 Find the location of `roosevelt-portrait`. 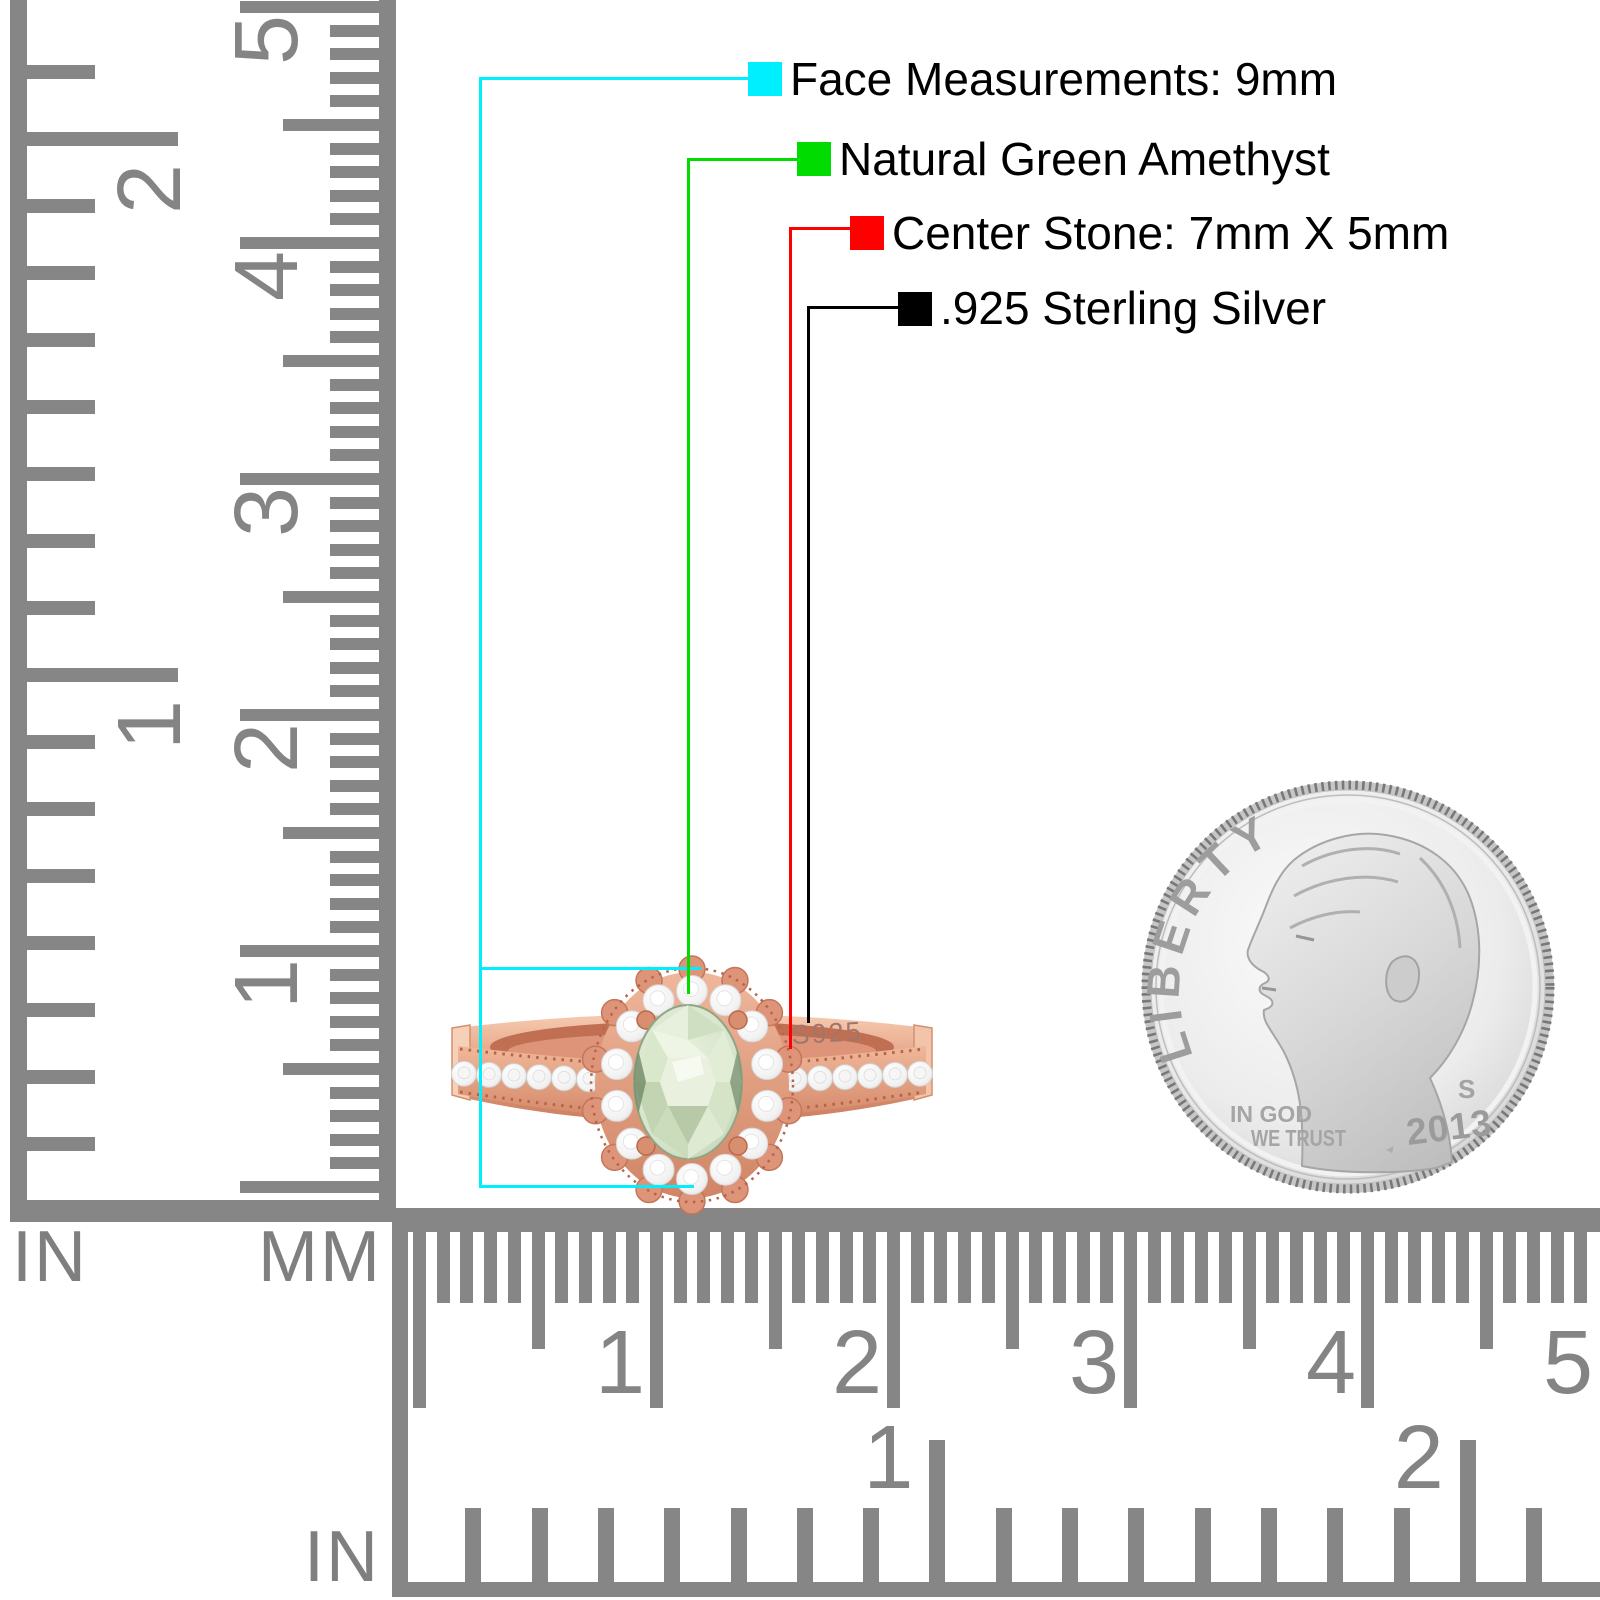

roosevelt-portrait is located at coordinates (1363, 1003).